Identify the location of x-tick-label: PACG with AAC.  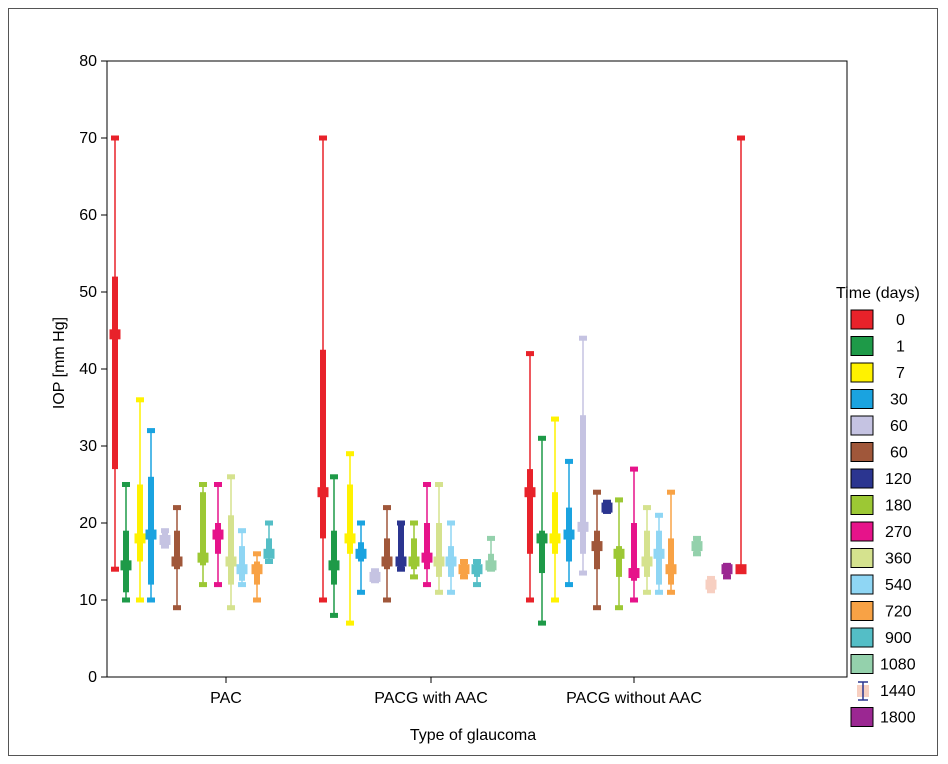
(431, 698).